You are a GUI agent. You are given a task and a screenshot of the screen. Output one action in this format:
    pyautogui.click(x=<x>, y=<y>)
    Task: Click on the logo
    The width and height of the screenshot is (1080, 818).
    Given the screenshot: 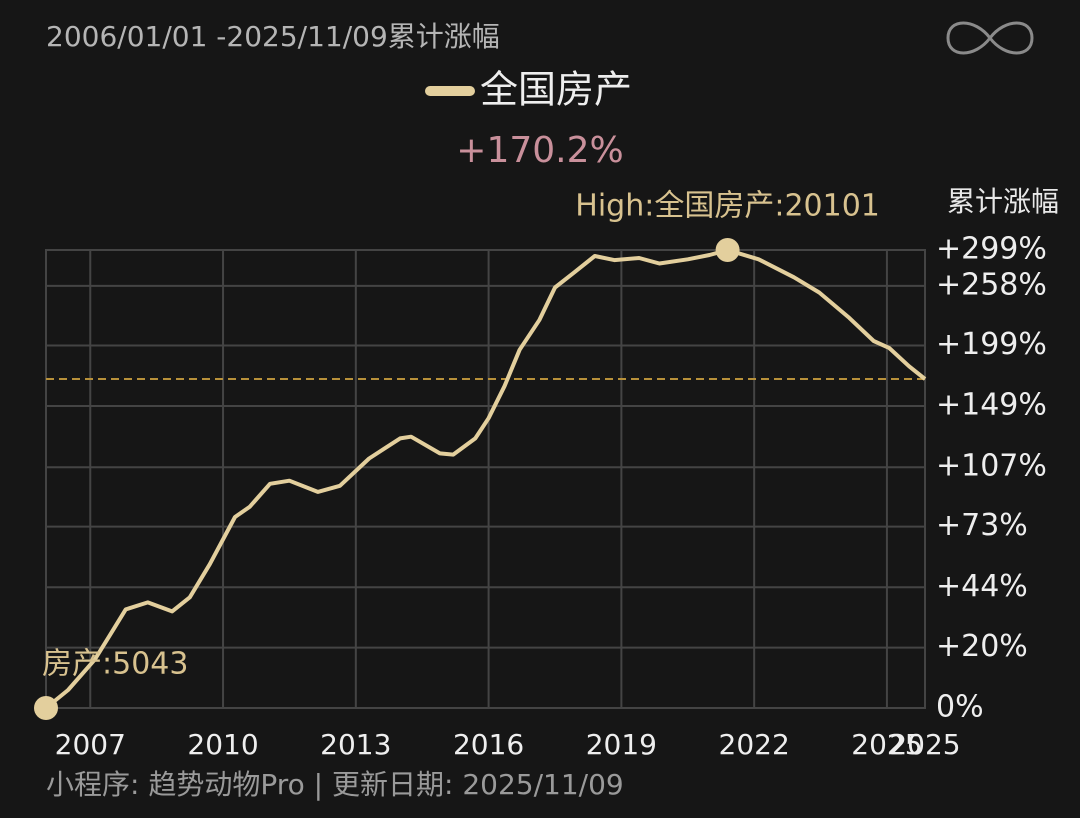 What is the action you would take?
    pyautogui.click(x=990, y=38)
    